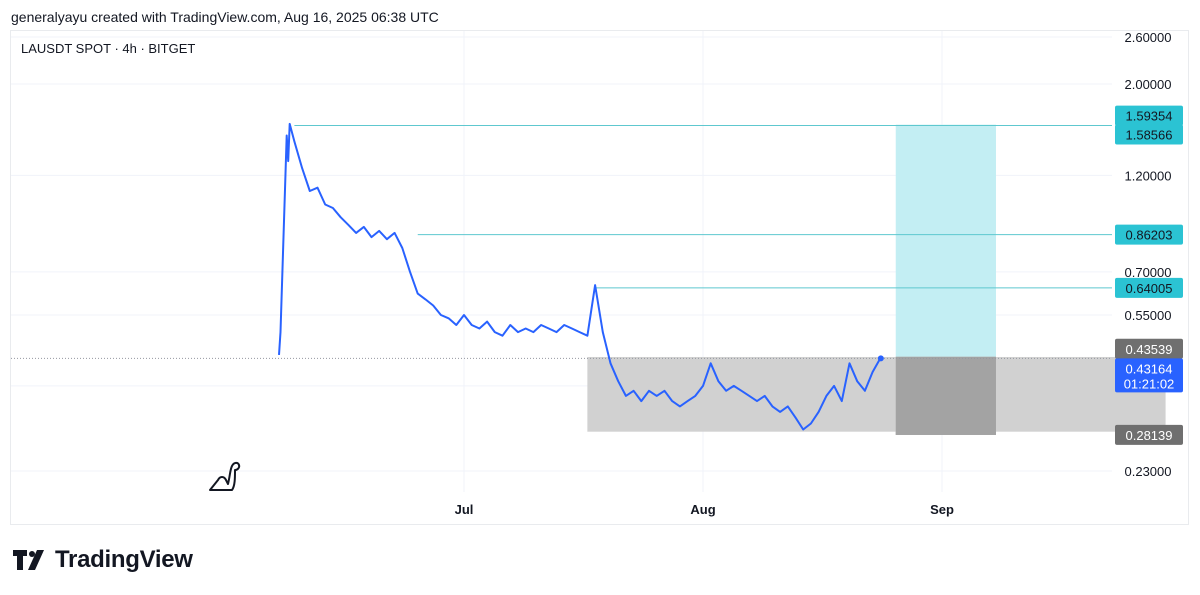 The height and width of the screenshot is (595, 1200). What do you see at coordinates (108, 48) in the screenshot?
I see `symbol-title: LAUSDT SPOT · 4h · BITGET` at bounding box center [108, 48].